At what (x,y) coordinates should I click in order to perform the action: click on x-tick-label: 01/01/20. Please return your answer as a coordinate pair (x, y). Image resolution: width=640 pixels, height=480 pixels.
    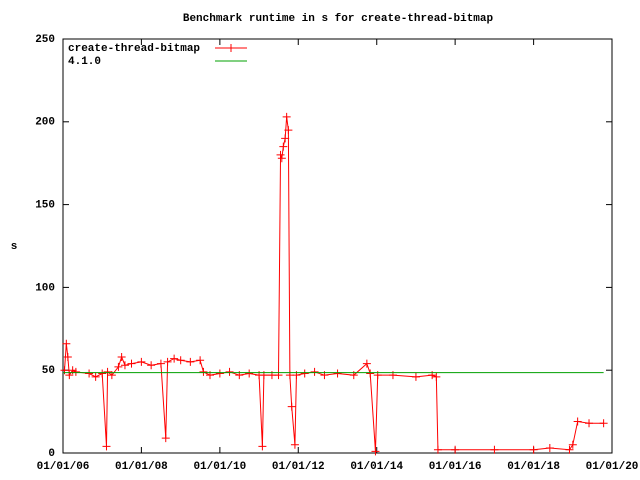
    Looking at the image, I should click on (612, 467).